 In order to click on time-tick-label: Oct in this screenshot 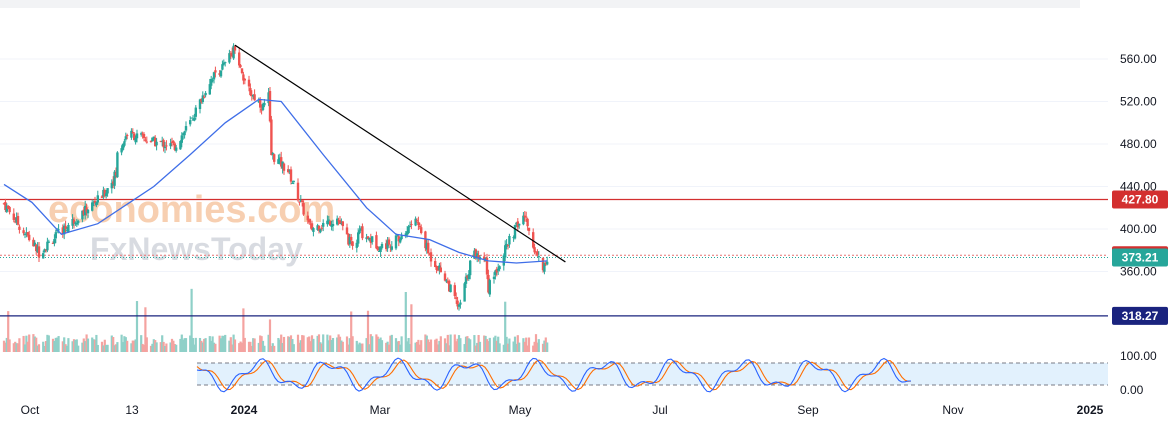, I will do `click(30, 410)`.